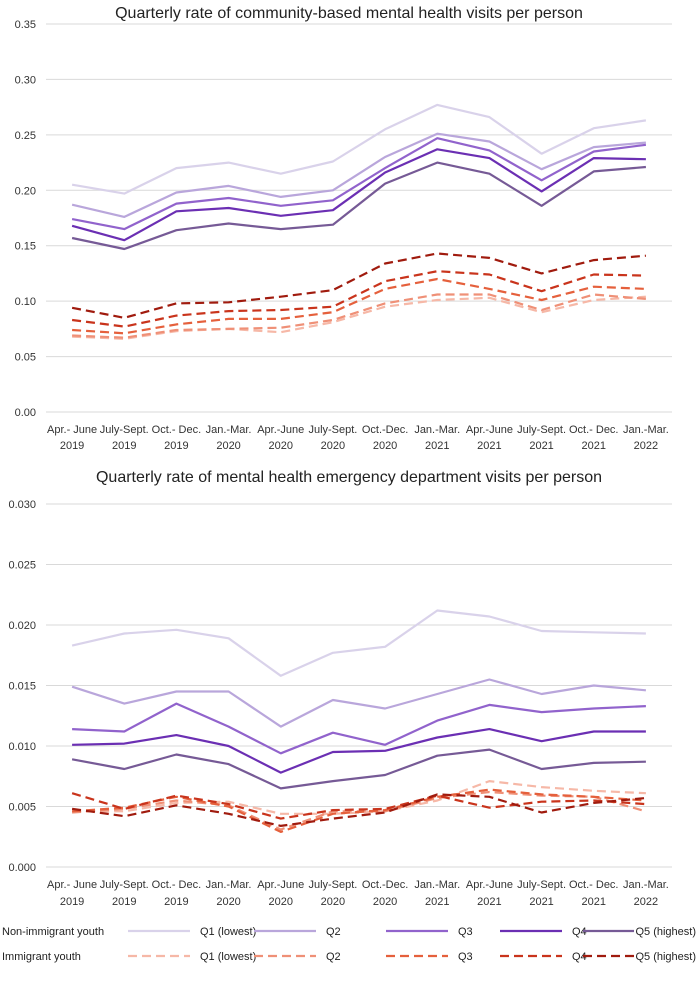 The image size is (698, 991). What do you see at coordinates (25, 247) in the screenshot?
I see `y-tick-label: 0.15` at bounding box center [25, 247].